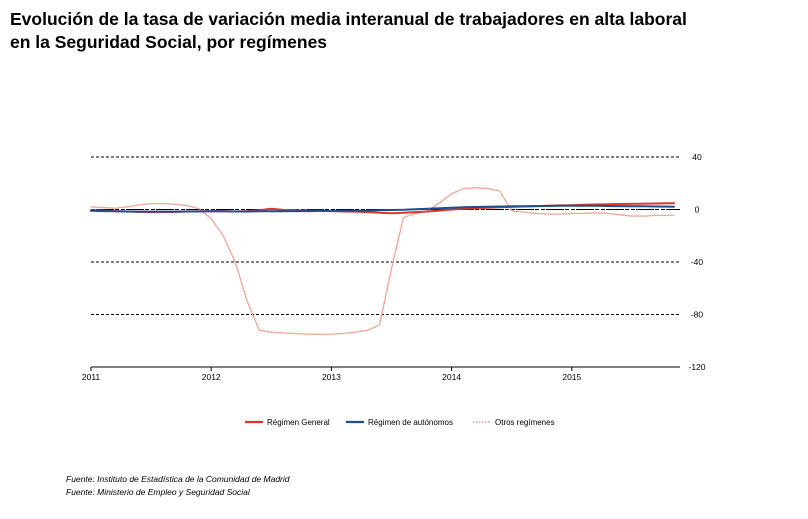 The height and width of the screenshot is (519, 808). What do you see at coordinates (697, 210) in the screenshot?
I see `y-tick-label: 0` at bounding box center [697, 210].